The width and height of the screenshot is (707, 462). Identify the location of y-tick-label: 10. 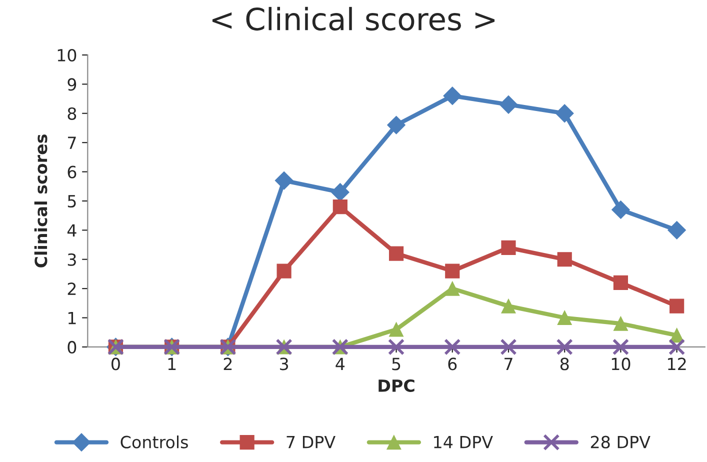
(67, 55).